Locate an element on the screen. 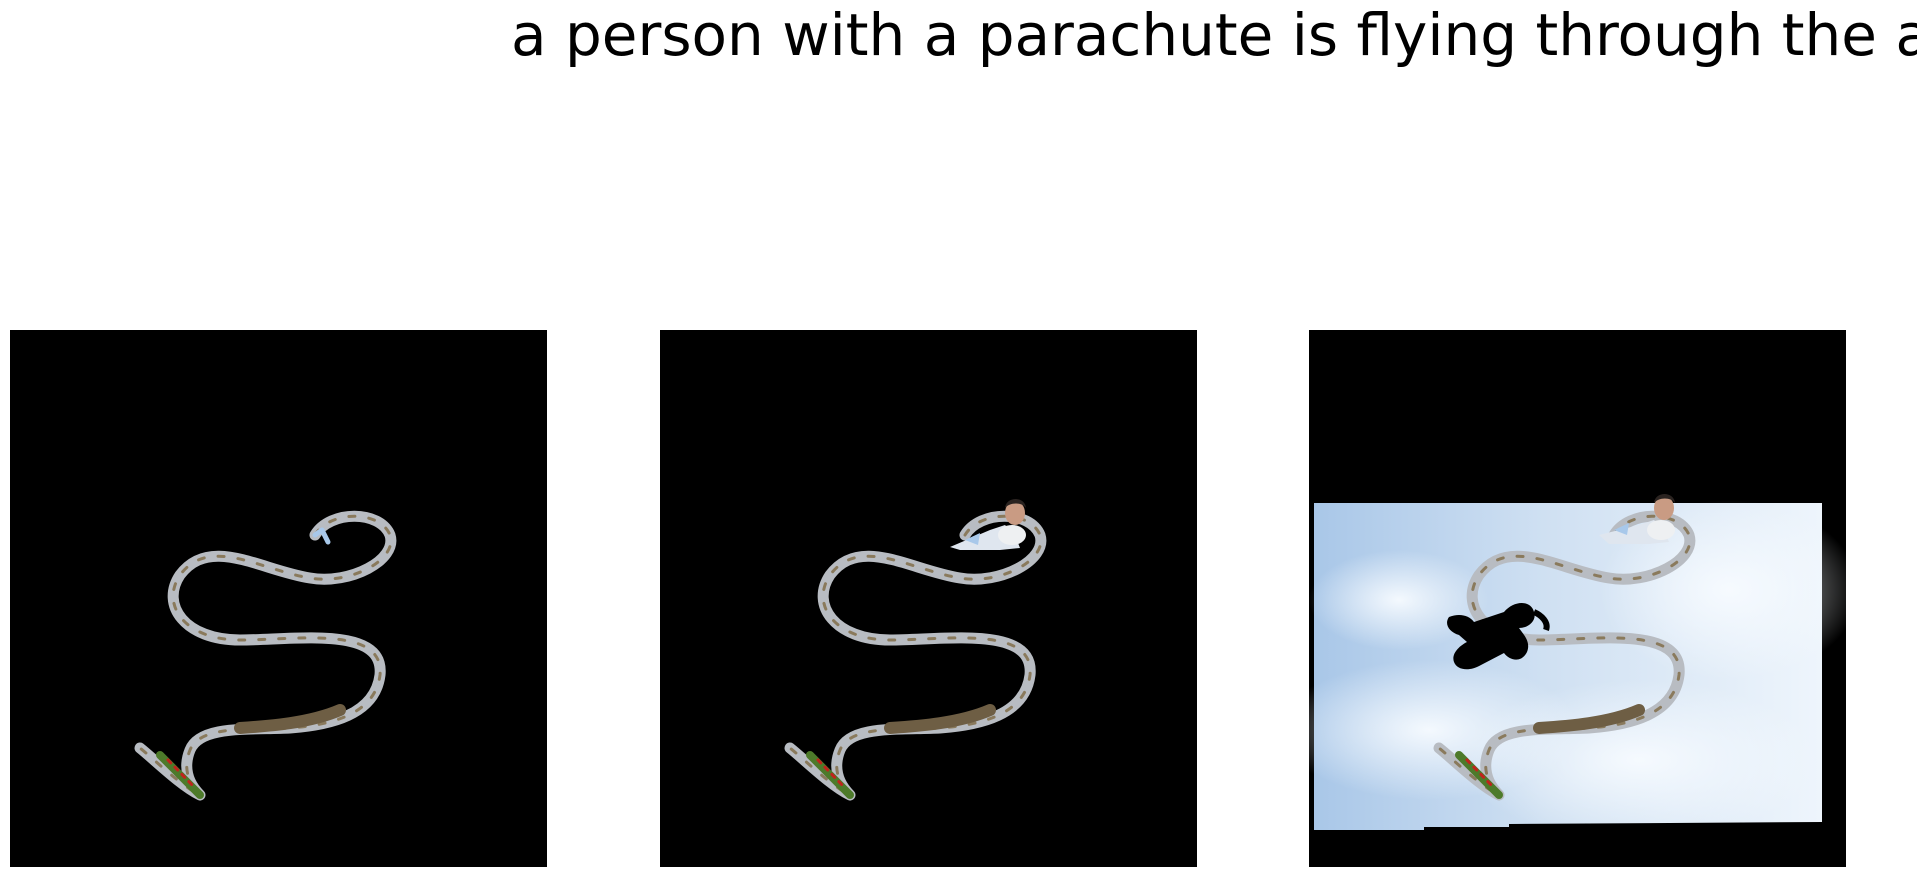 The width and height of the screenshot is (1917, 875). sky-background is located at coordinates (1577, 670).